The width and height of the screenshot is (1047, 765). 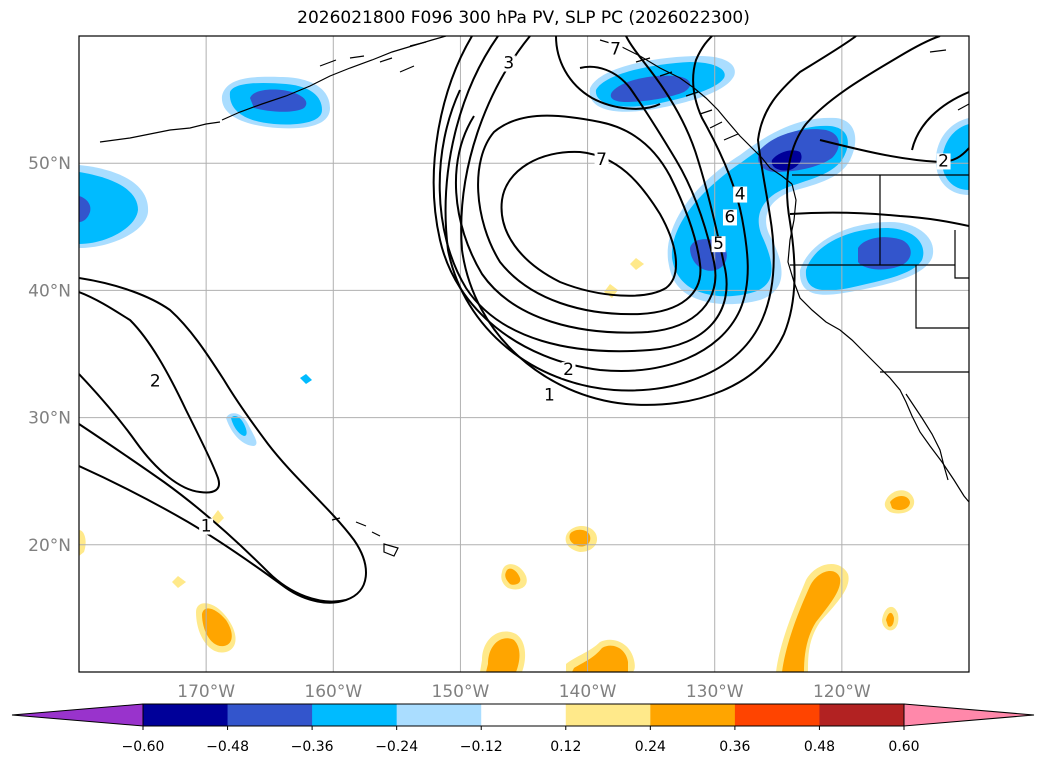 I want to click on coast-west-us, so click(x=878, y=343).